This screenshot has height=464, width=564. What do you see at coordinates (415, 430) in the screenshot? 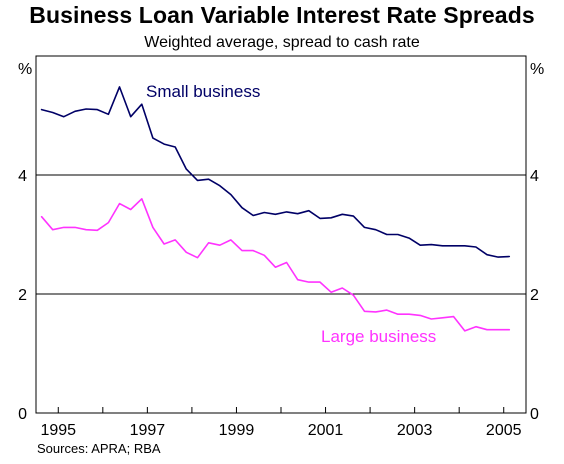
I see `x-tick-label-2003: 2003` at bounding box center [415, 430].